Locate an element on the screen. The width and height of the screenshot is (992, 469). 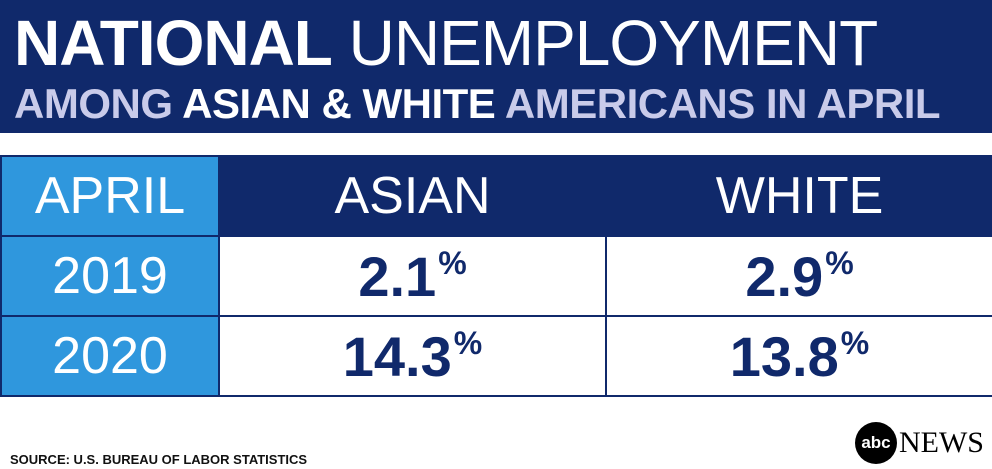
row-label: 2020 is located at coordinates (110, 356).